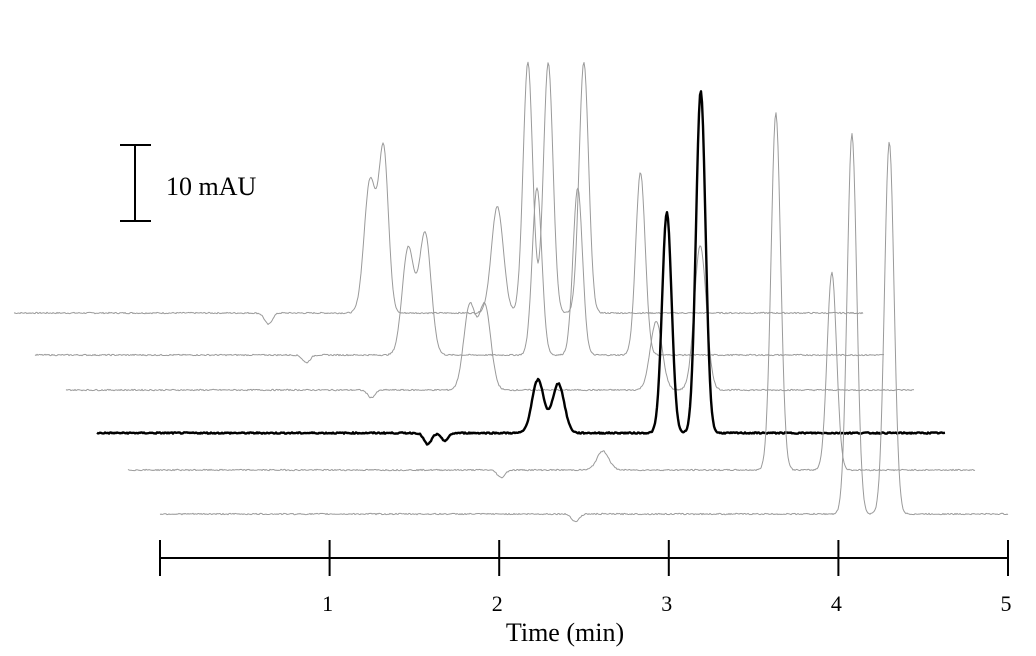 The width and height of the screenshot is (1036, 656). I want to click on x-tick-label: 3, so click(666, 603).